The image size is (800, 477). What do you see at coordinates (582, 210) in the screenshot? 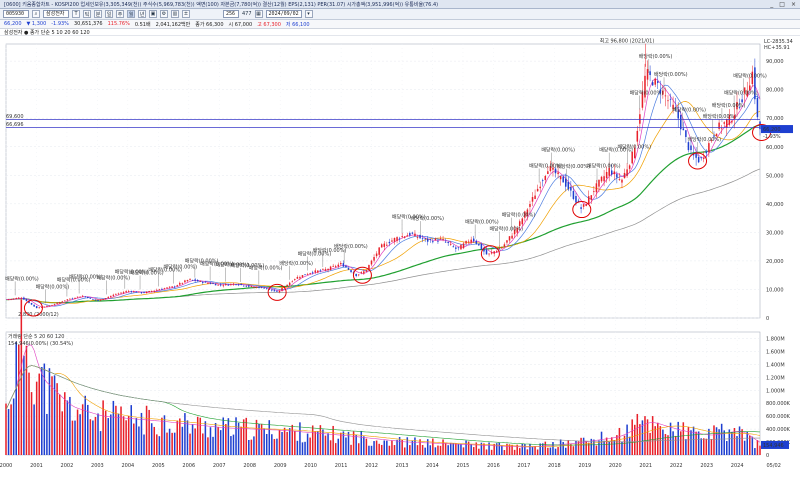
I see `highlight-circle` at bounding box center [582, 210].